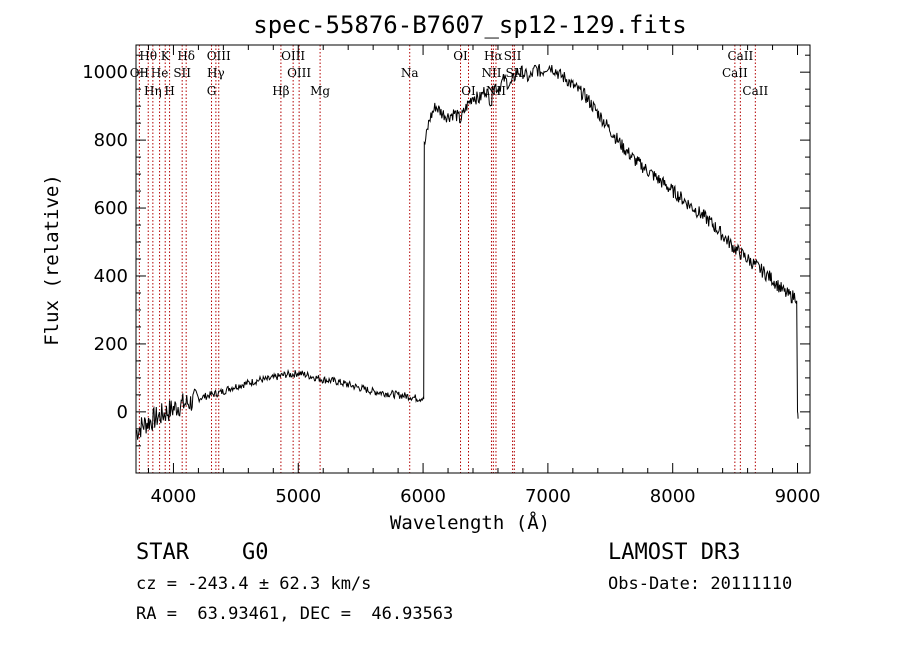 The image size is (900, 649). Describe the element at coordinates (700, 584) in the screenshot. I see `observation-date: Obs-Date: 20111110` at that location.